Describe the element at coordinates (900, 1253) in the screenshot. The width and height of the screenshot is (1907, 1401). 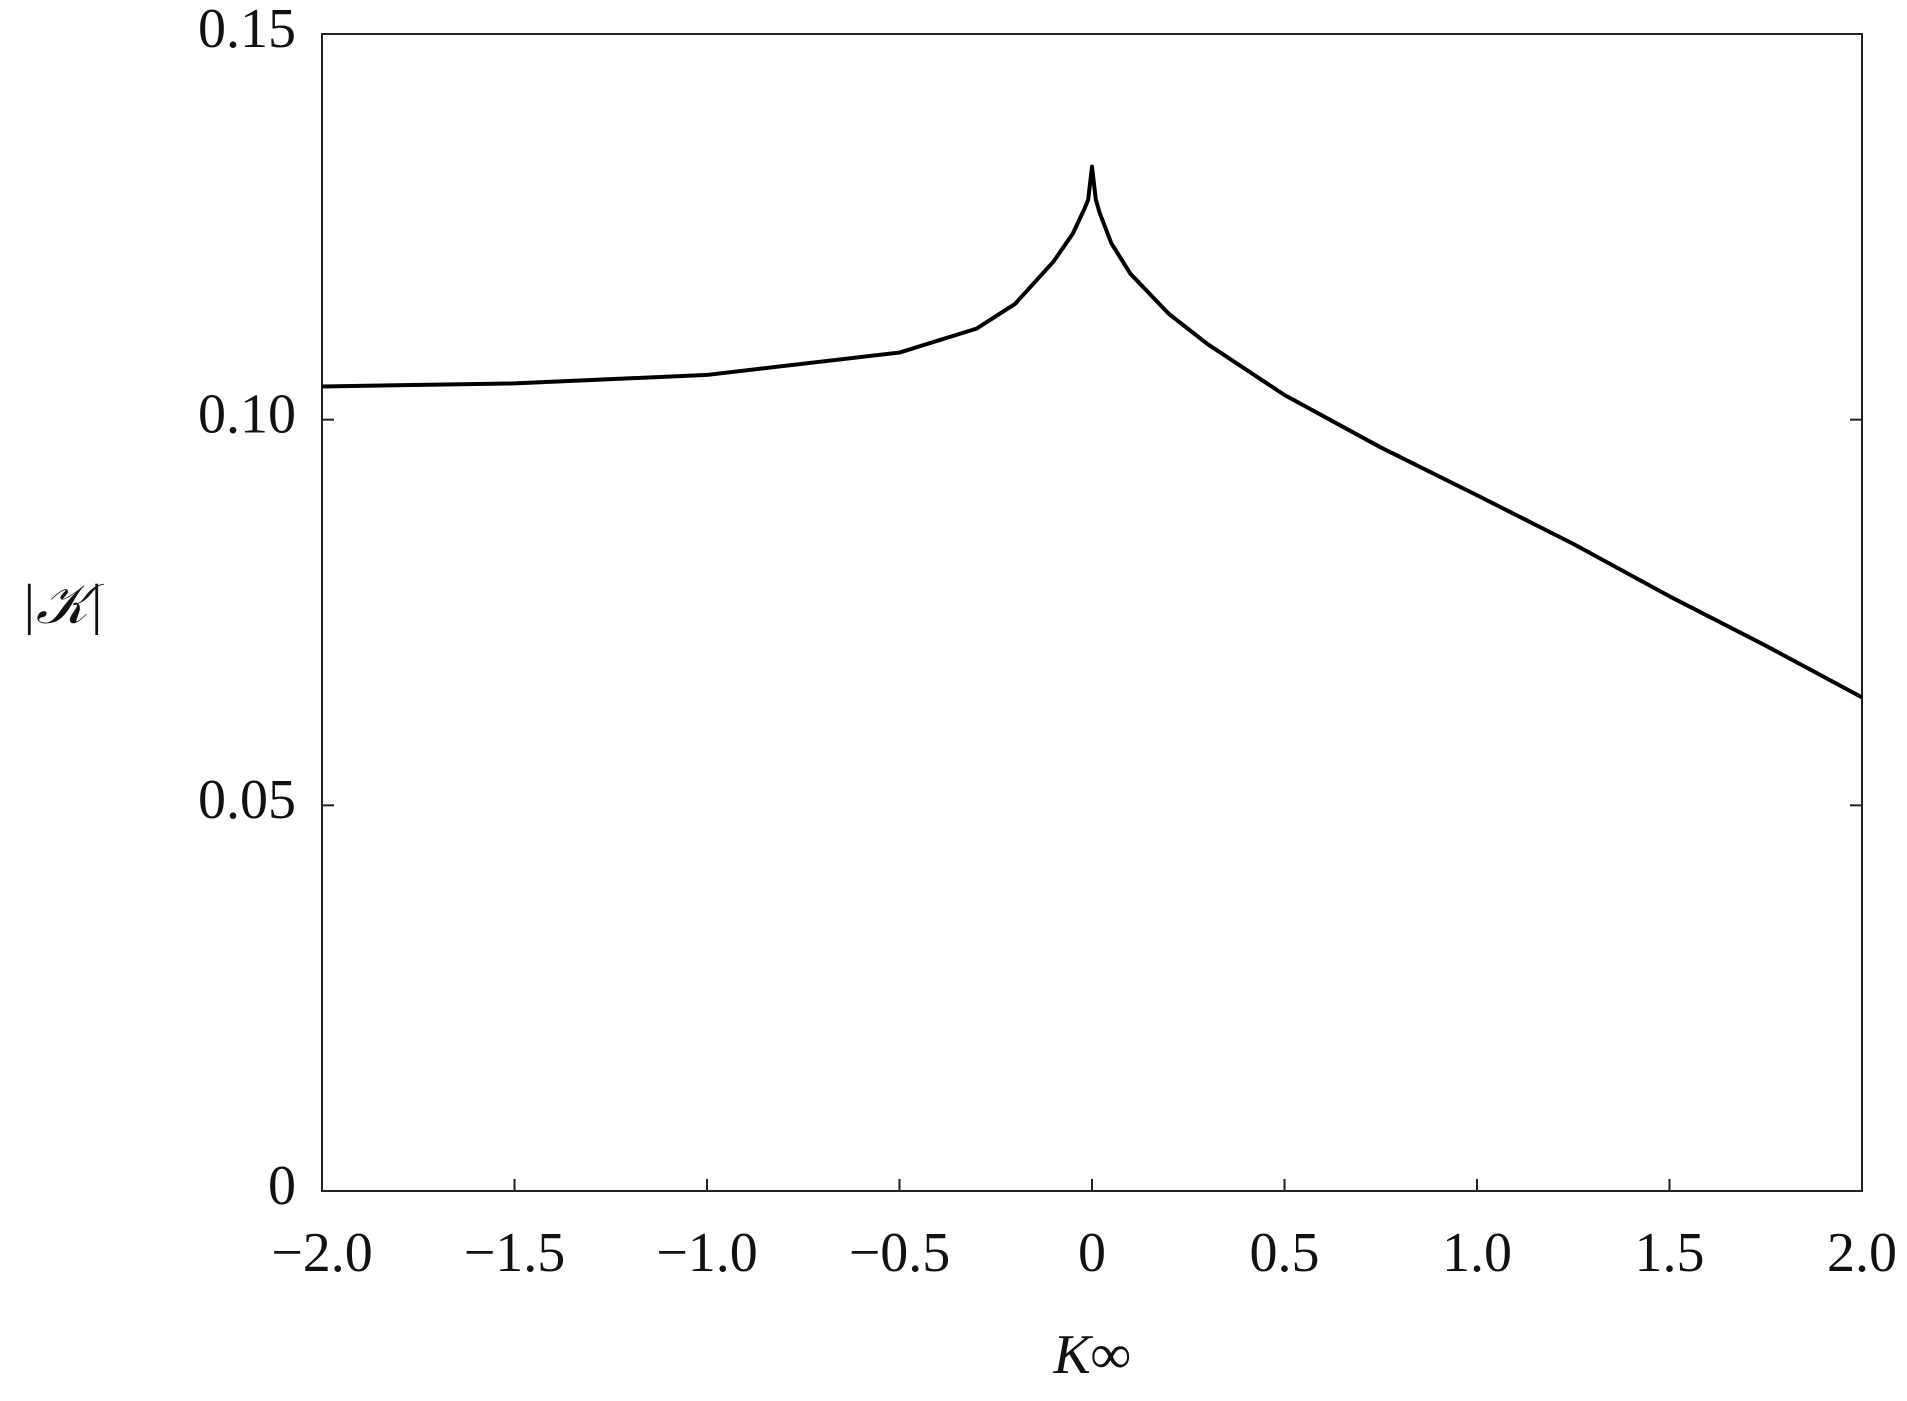
I see `x-tick-label: −0.5` at that location.